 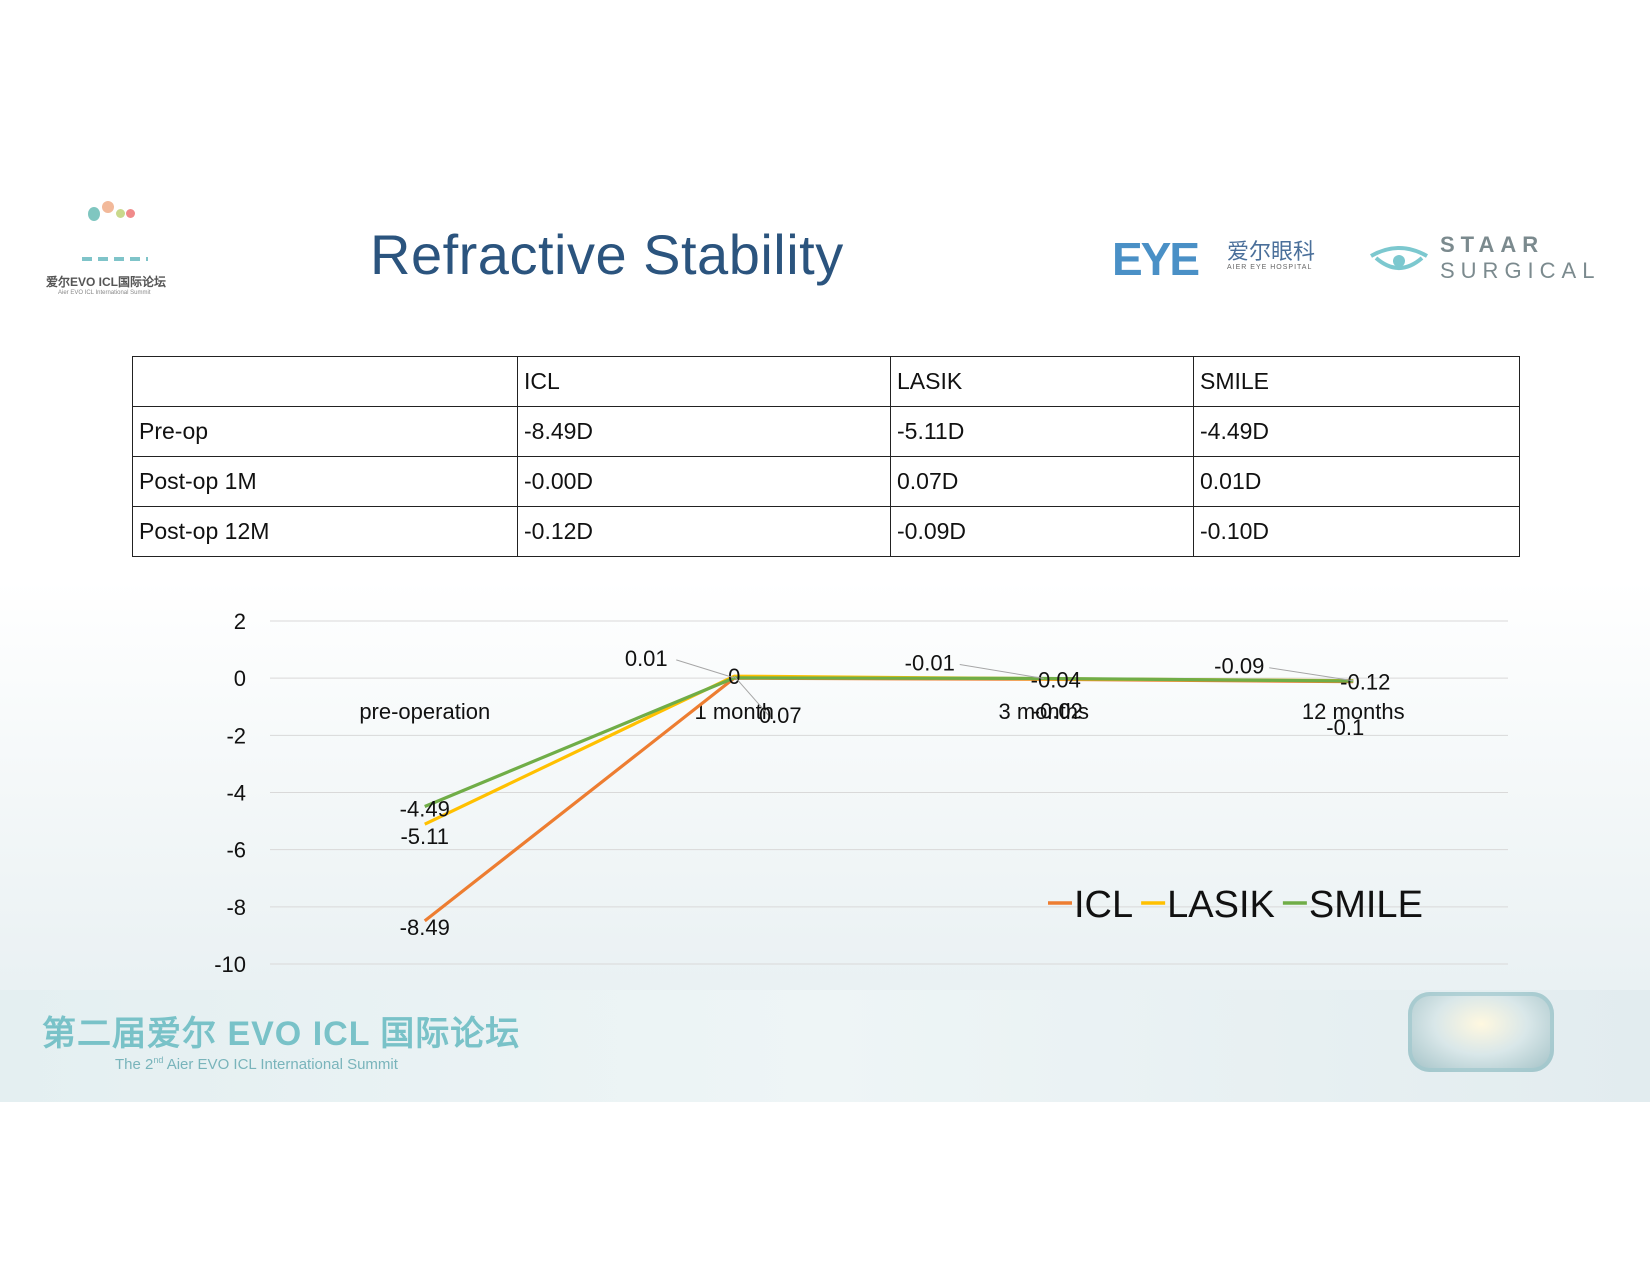 What do you see at coordinates (1365, 682) in the screenshot?
I see `data-label-icl: -0.12` at bounding box center [1365, 682].